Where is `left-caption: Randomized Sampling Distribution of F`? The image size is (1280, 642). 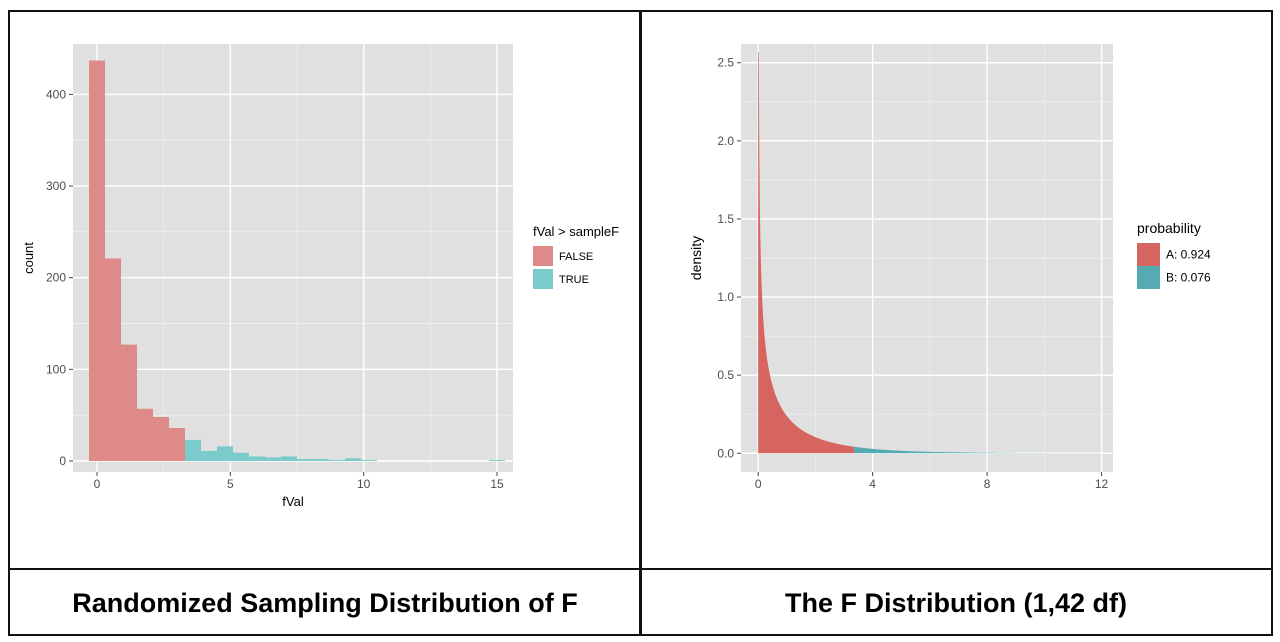 left-caption: Randomized Sampling Distribution of F is located at coordinates (325, 602).